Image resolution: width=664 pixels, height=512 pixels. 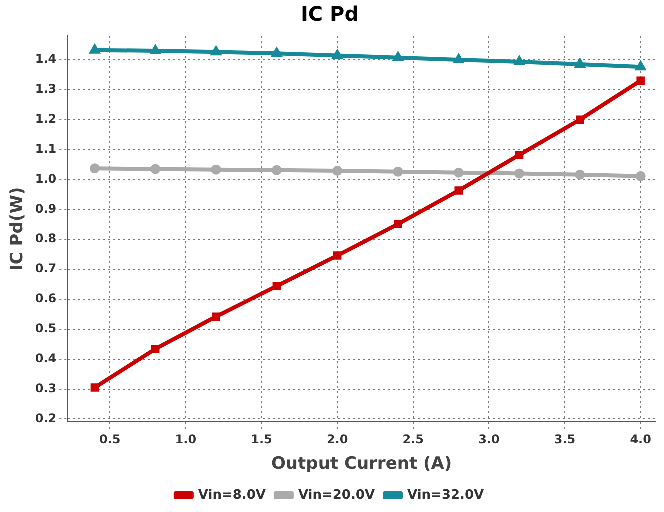 What do you see at coordinates (46, 179) in the screenshot?
I see `y-tick-label: 1.0` at bounding box center [46, 179].